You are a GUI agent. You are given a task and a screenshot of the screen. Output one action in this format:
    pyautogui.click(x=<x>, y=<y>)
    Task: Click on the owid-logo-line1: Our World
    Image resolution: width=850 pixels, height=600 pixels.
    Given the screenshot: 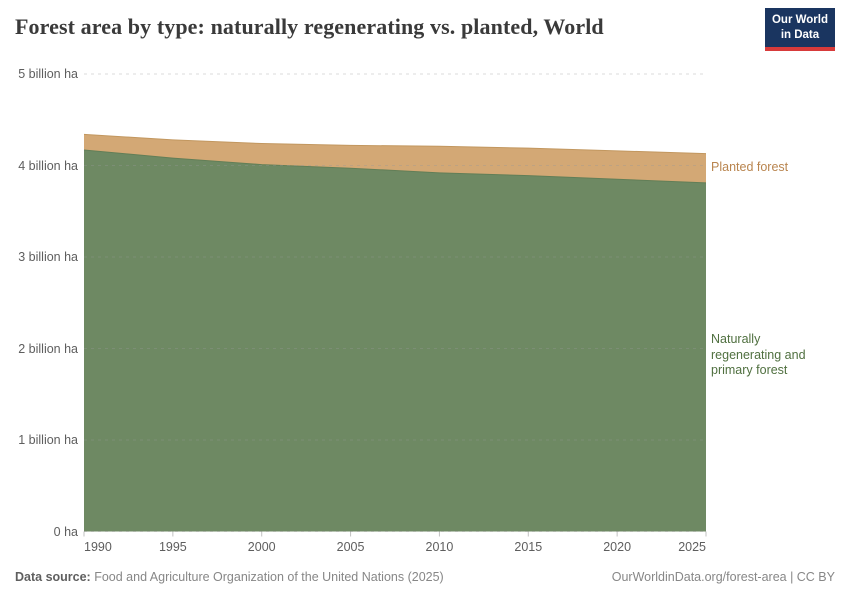 What is the action you would take?
    pyautogui.click(x=799, y=20)
    